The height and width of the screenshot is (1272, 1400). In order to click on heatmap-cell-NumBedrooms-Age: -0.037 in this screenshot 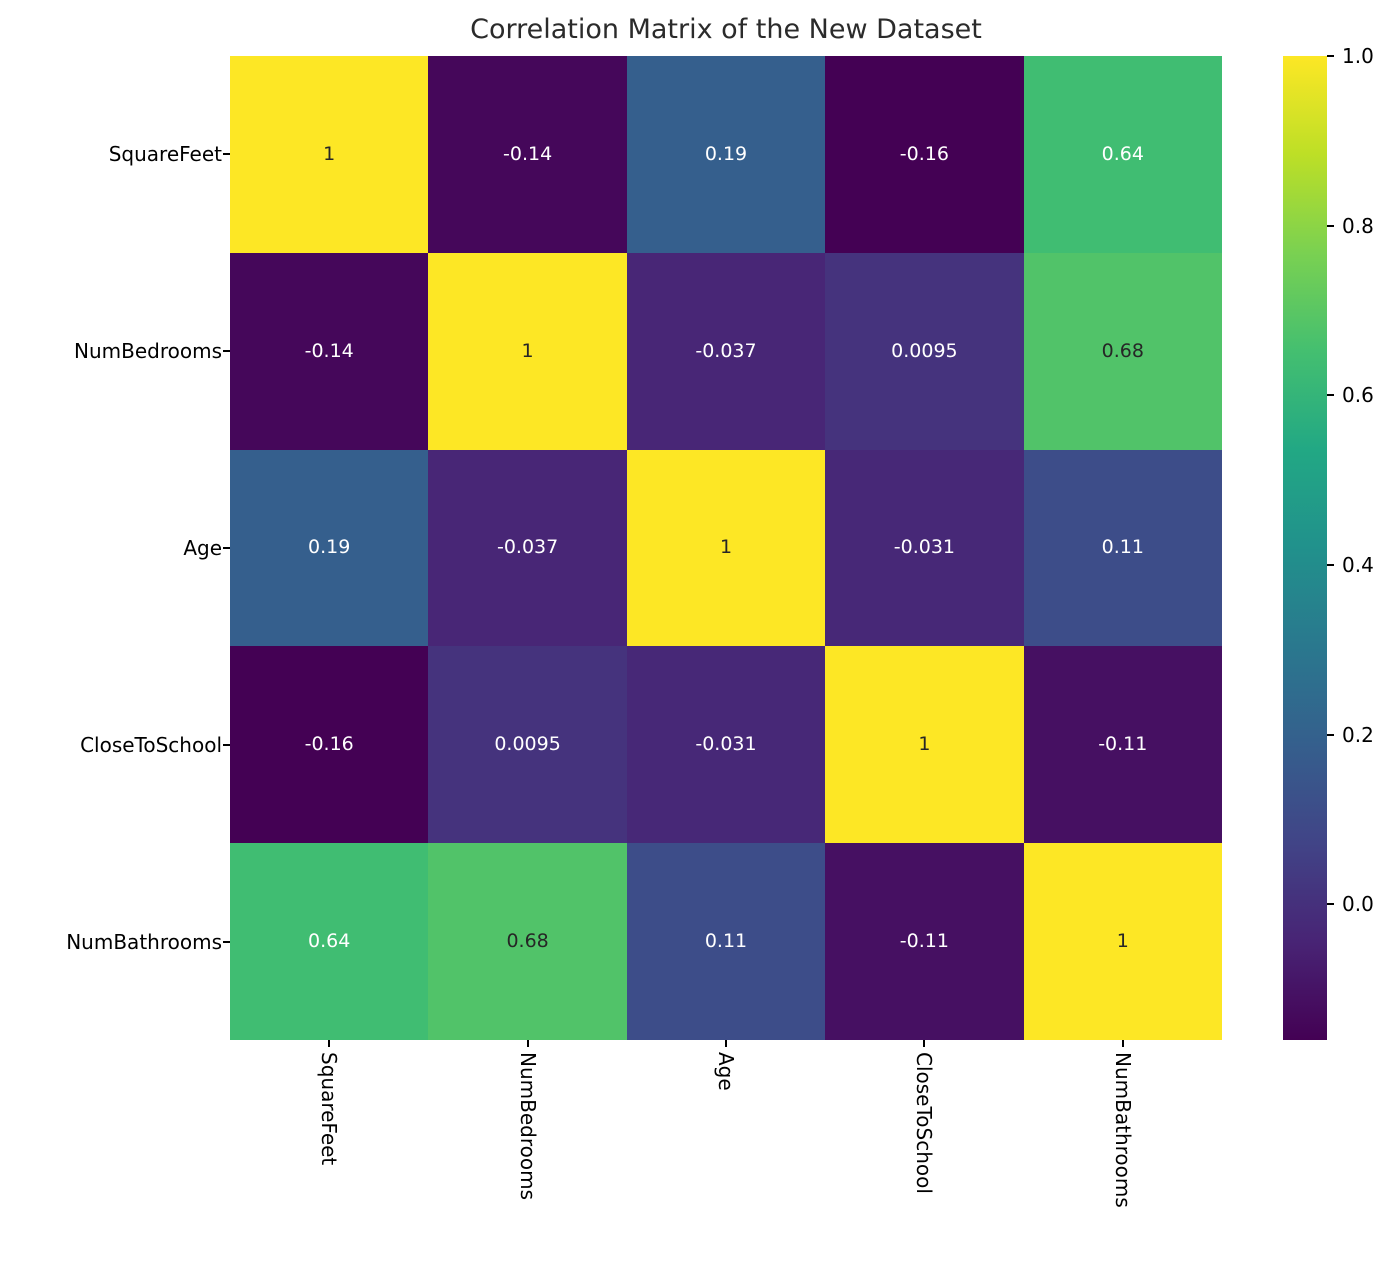, I will do `click(726, 351)`.